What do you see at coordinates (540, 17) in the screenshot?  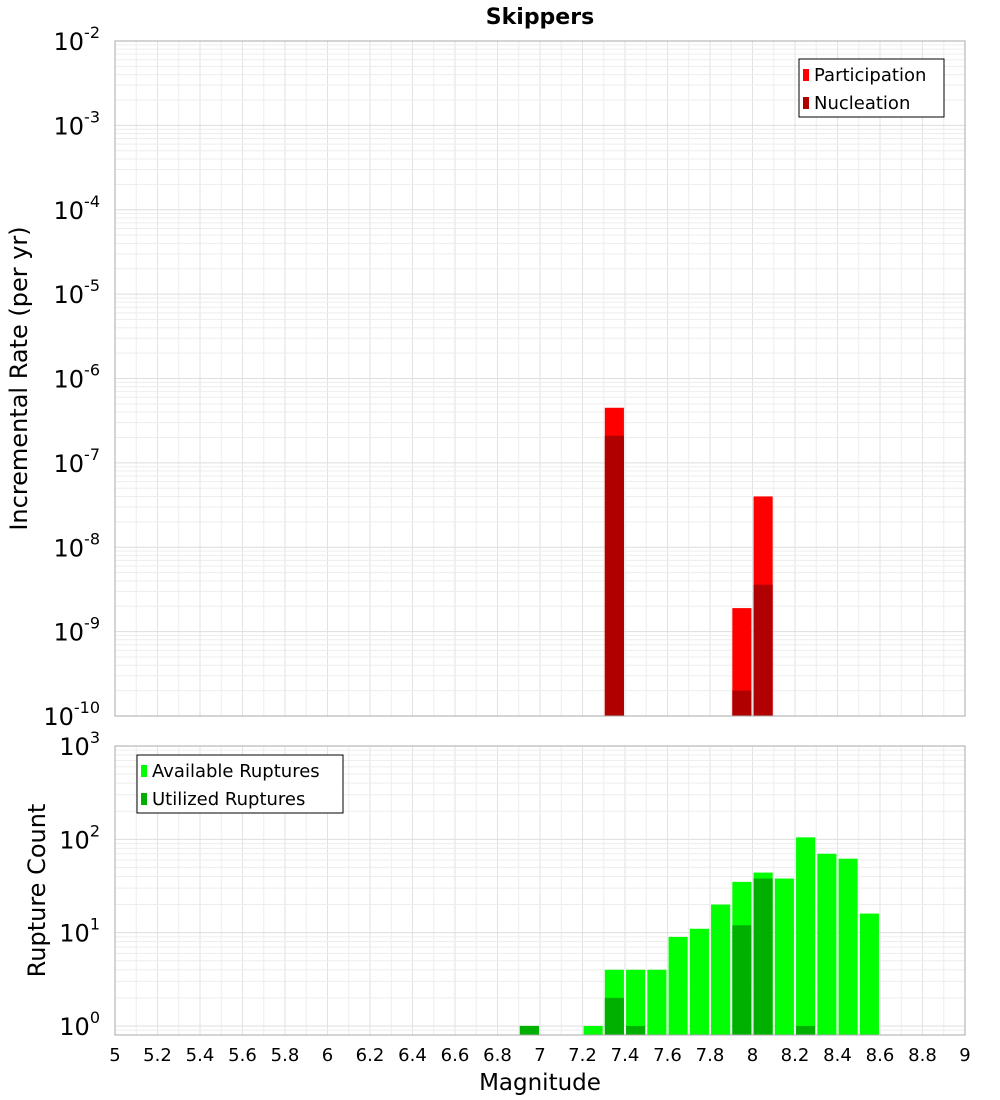 I see `chart-title: Skippers` at bounding box center [540, 17].